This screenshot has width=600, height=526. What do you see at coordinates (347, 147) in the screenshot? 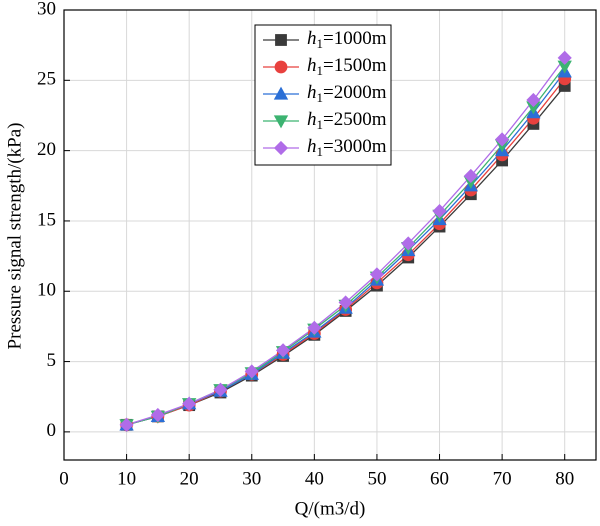
I see `legend-label: h1=3000m` at bounding box center [347, 147].